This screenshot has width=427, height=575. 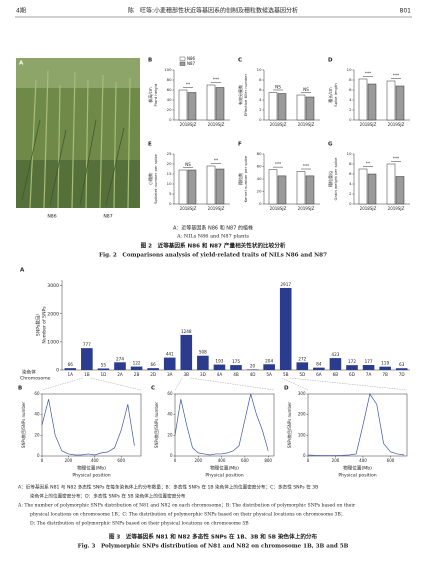 I want to click on x-tick-label: 200, so click(x=336, y=460).